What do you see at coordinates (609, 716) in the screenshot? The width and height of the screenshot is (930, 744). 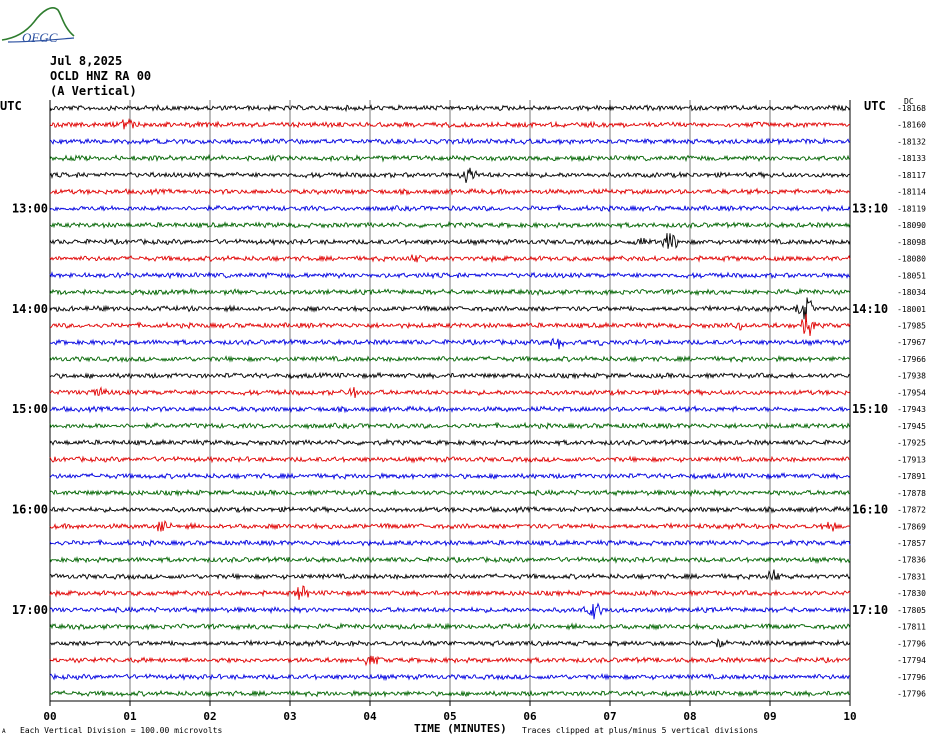 I see `x-tick-label: 07` at bounding box center [609, 716].